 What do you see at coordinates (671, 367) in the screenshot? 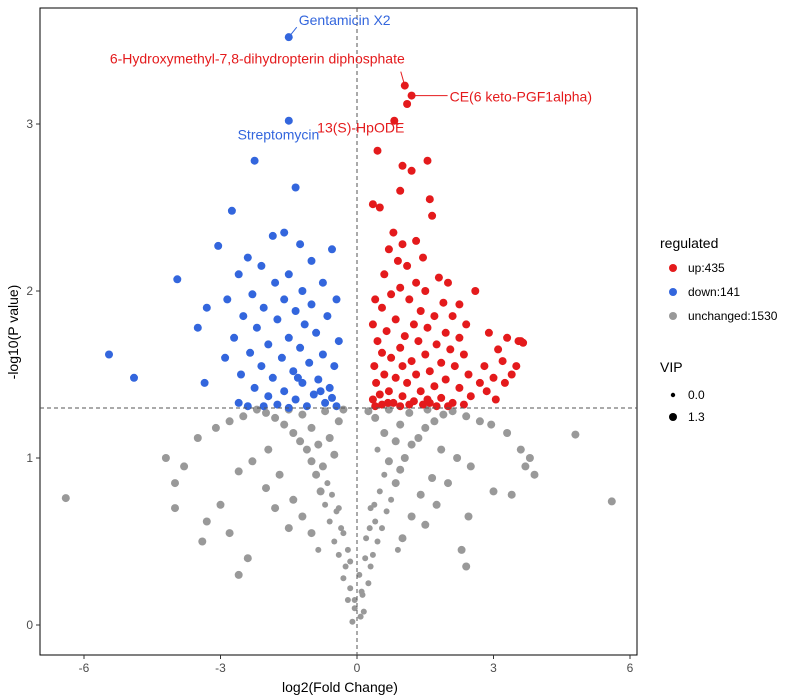
I see `legend-title-vip: VIP` at bounding box center [671, 367].